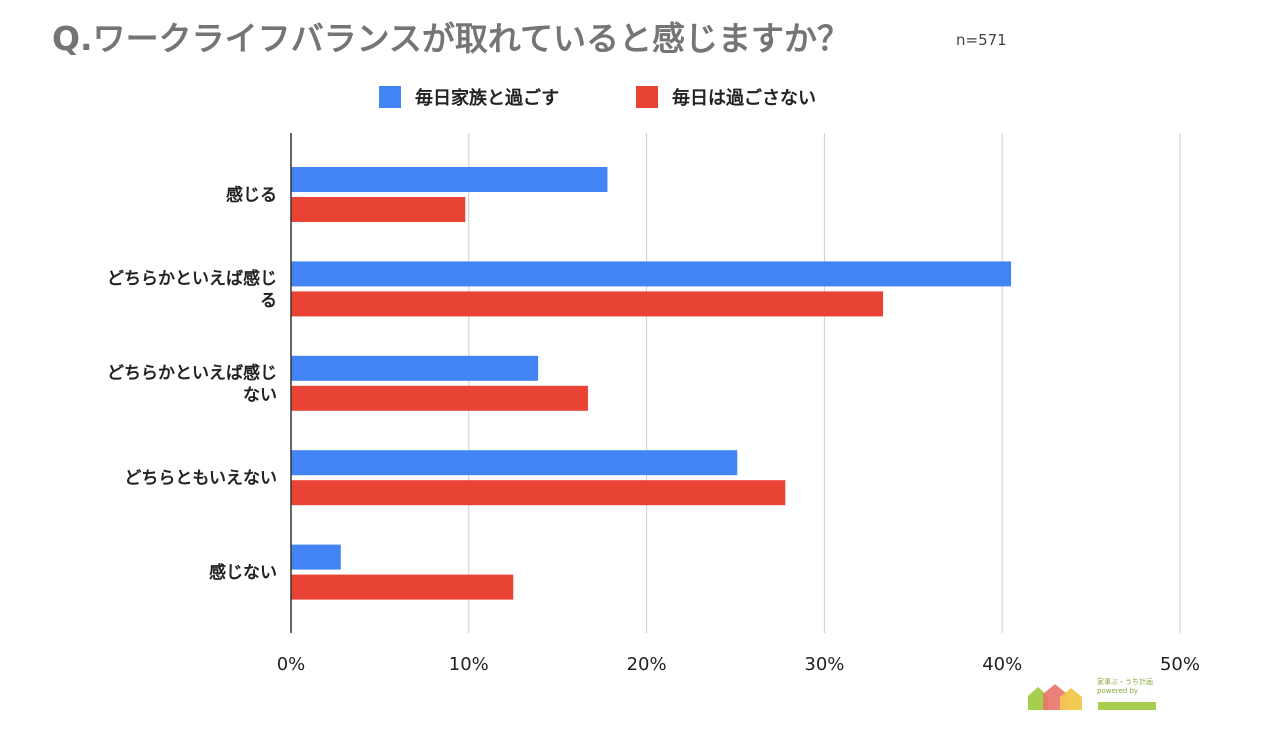 The height and width of the screenshot is (756, 1286). What do you see at coordinates (1002, 664) in the screenshot?
I see `x-tick-label: 40%` at bounding box center [1002, 664].